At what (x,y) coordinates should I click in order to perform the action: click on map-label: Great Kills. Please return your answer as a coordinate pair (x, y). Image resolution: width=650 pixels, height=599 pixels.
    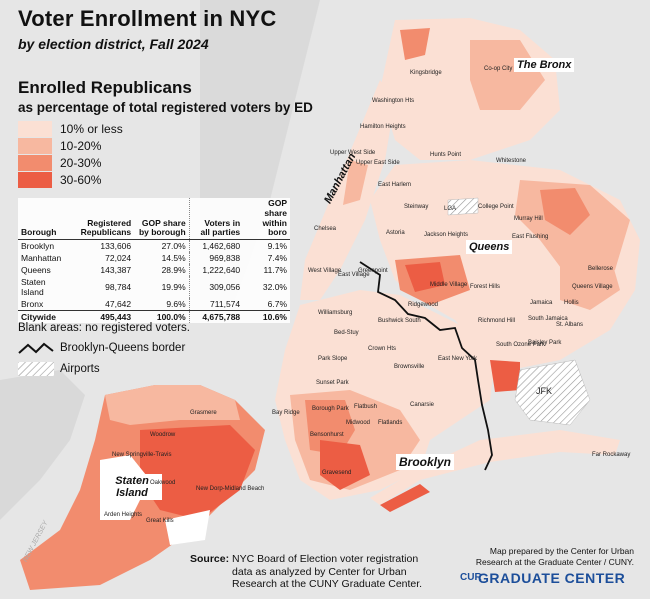
    Looking at the image, I should click on (160, 521).